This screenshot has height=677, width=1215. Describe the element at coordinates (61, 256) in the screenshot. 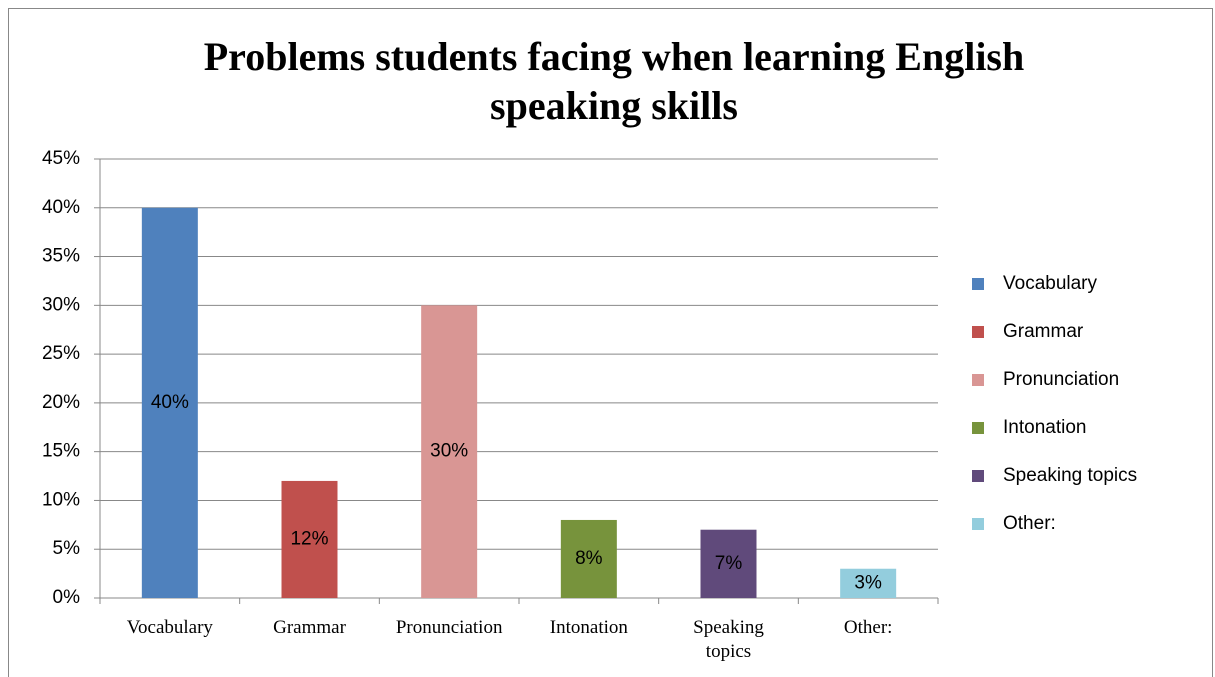

I see `y-tick-label: 35%` at that location.